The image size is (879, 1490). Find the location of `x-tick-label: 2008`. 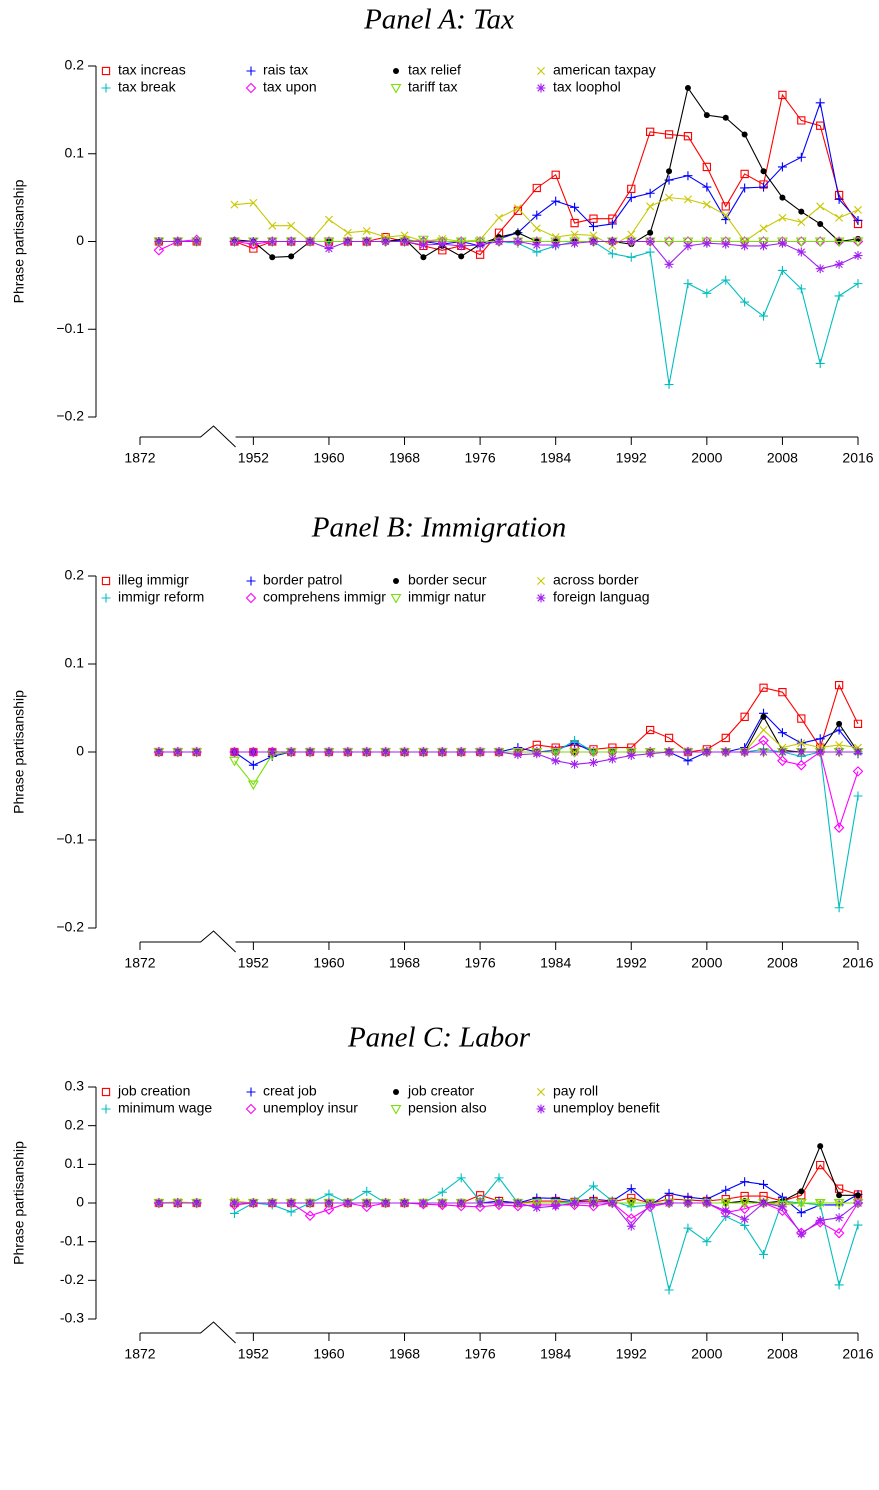

x-tick-label: 2008 is located at coordinates (782, 1354).